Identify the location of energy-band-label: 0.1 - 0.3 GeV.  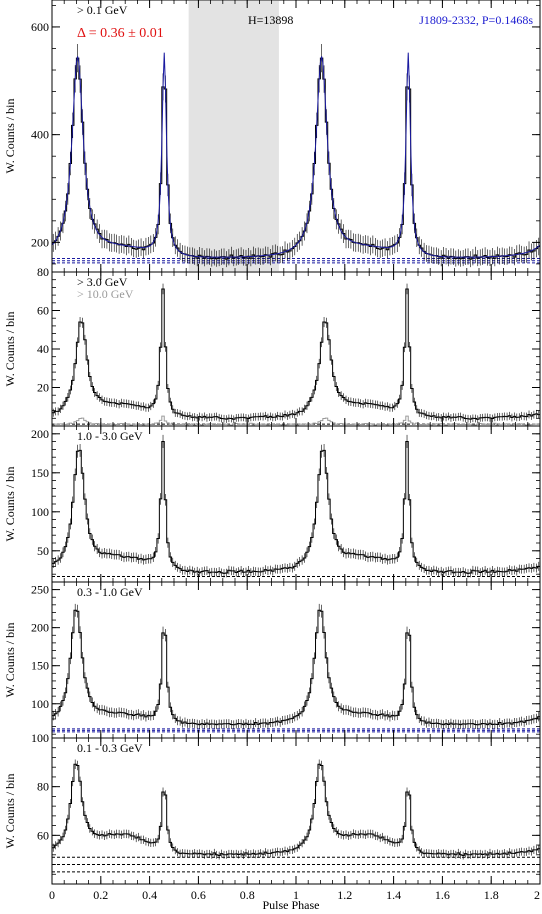
(110, 748).